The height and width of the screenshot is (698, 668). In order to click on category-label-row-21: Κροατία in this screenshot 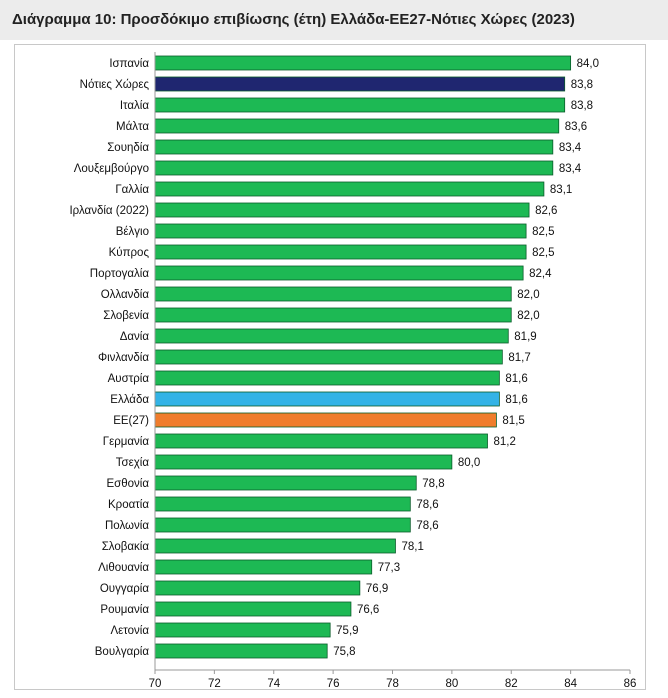, I will do `click(128, 505)`.